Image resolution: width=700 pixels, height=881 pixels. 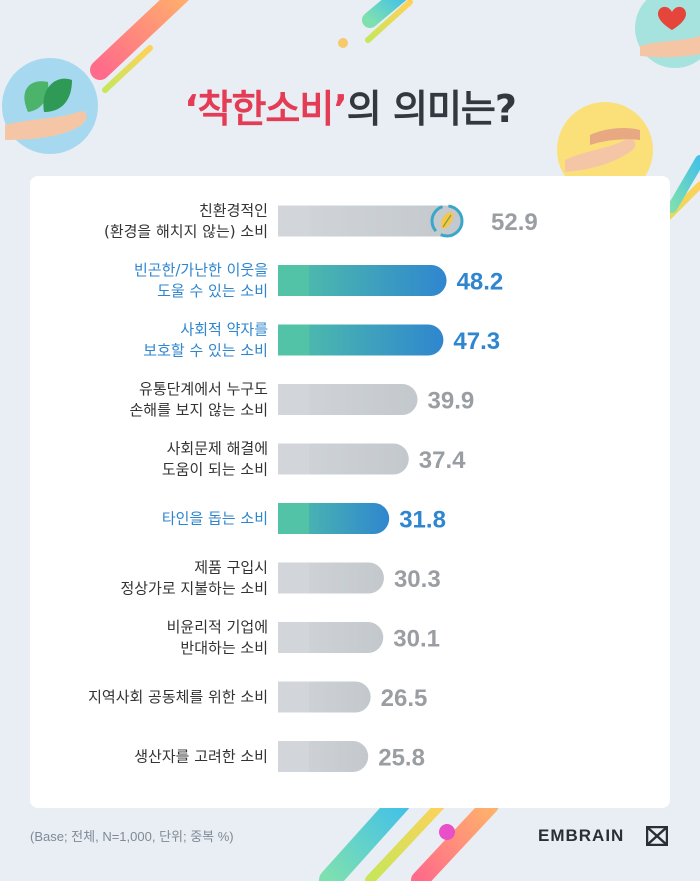 What do you see at coordinates (480, 282) in the screenshot?
I see `value-label: 48.2` at bounding box center [480, 282].